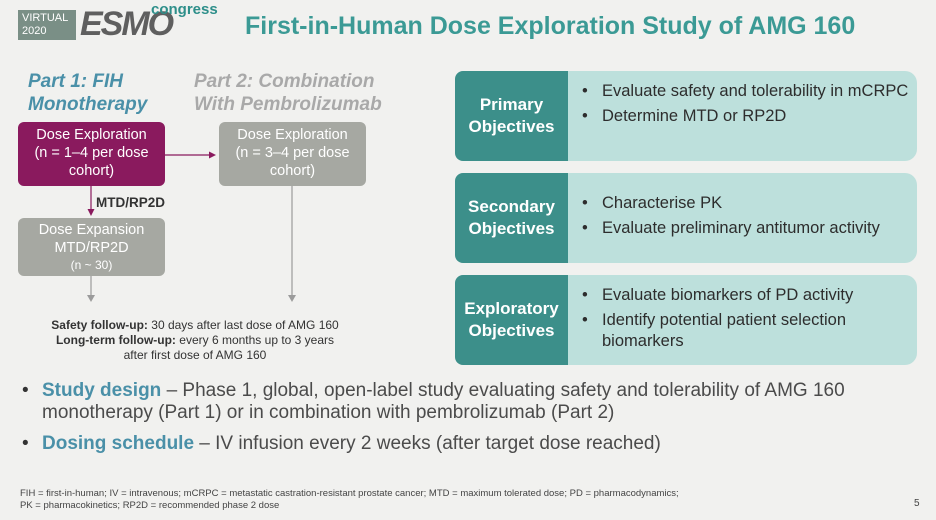 Image resolution: width=936 pixels, height=520 pixels. Describe the element at coordinates (102, 390) in the screenshot. I see `bullet-highlight: Study design` at that location.